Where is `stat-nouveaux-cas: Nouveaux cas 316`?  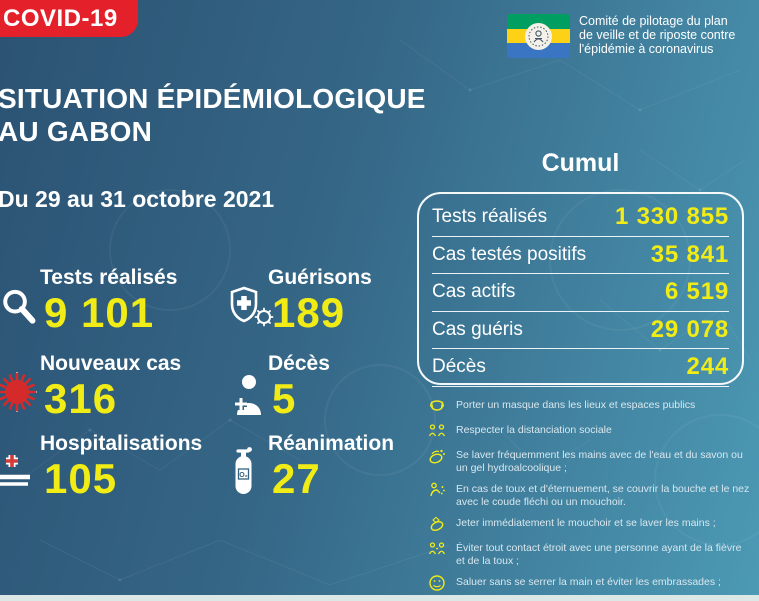 stat-nouveaux-cas: Nouveaux cas 316 is located at coordinates (90, 387).